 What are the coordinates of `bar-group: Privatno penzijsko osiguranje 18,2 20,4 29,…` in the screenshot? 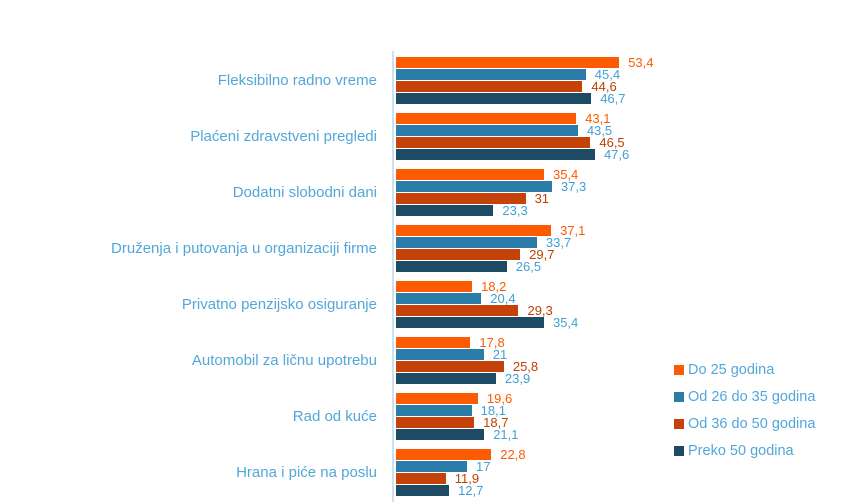 It's located at (327, 304).